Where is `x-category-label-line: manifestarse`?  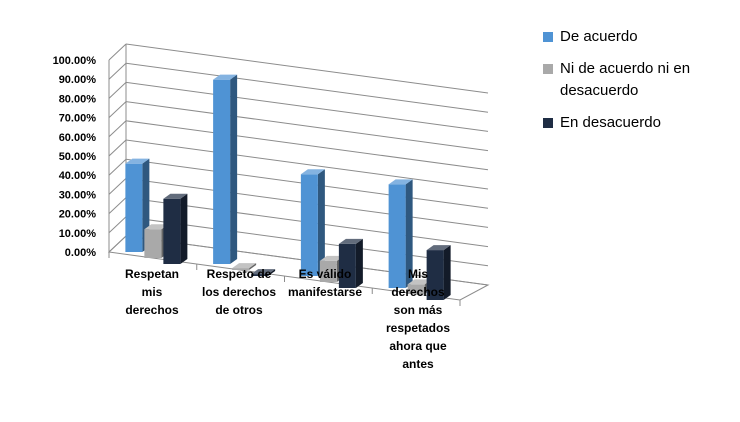
x-category-label-line: manifestarse is located at coordinates (325, 292).